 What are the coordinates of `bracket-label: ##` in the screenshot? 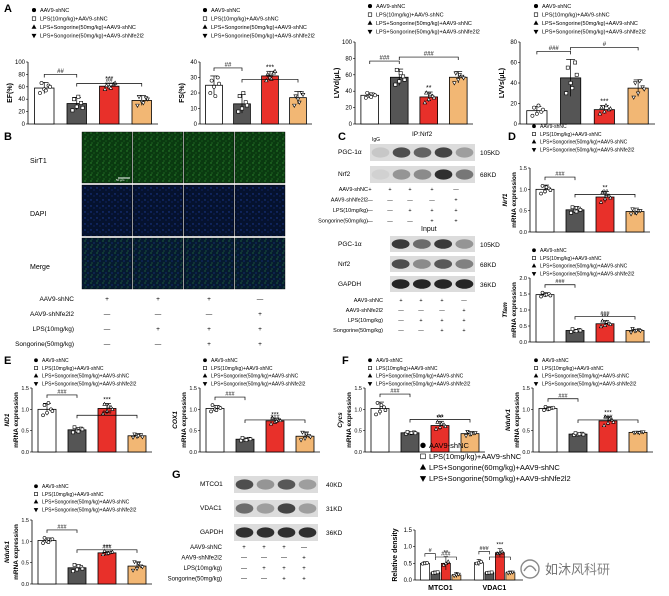 It's located at (605, 192).